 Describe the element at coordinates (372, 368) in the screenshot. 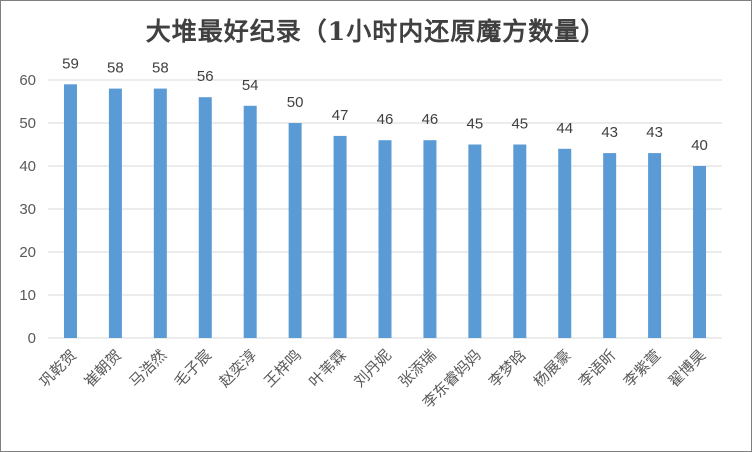

I see `x-tick-label: 刘丹妮` at that location.